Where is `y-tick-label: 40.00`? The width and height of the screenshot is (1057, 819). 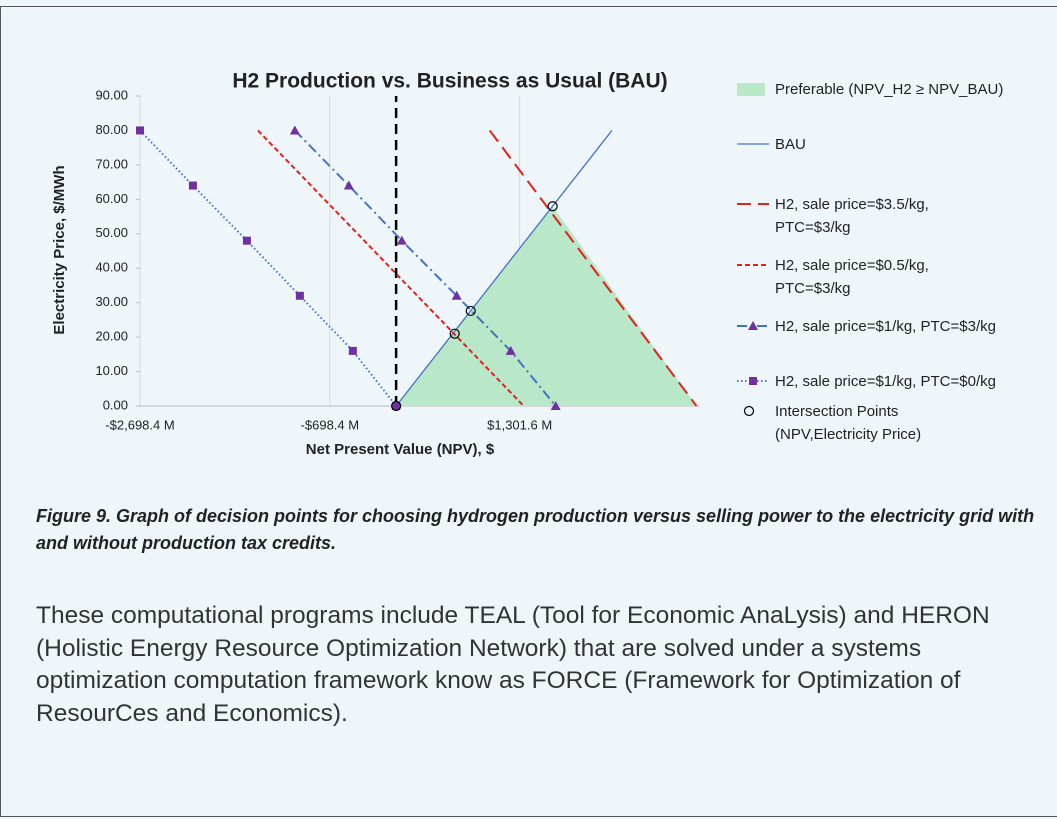
y-tick-label: 40.00 is located at coordinates (111, 267).